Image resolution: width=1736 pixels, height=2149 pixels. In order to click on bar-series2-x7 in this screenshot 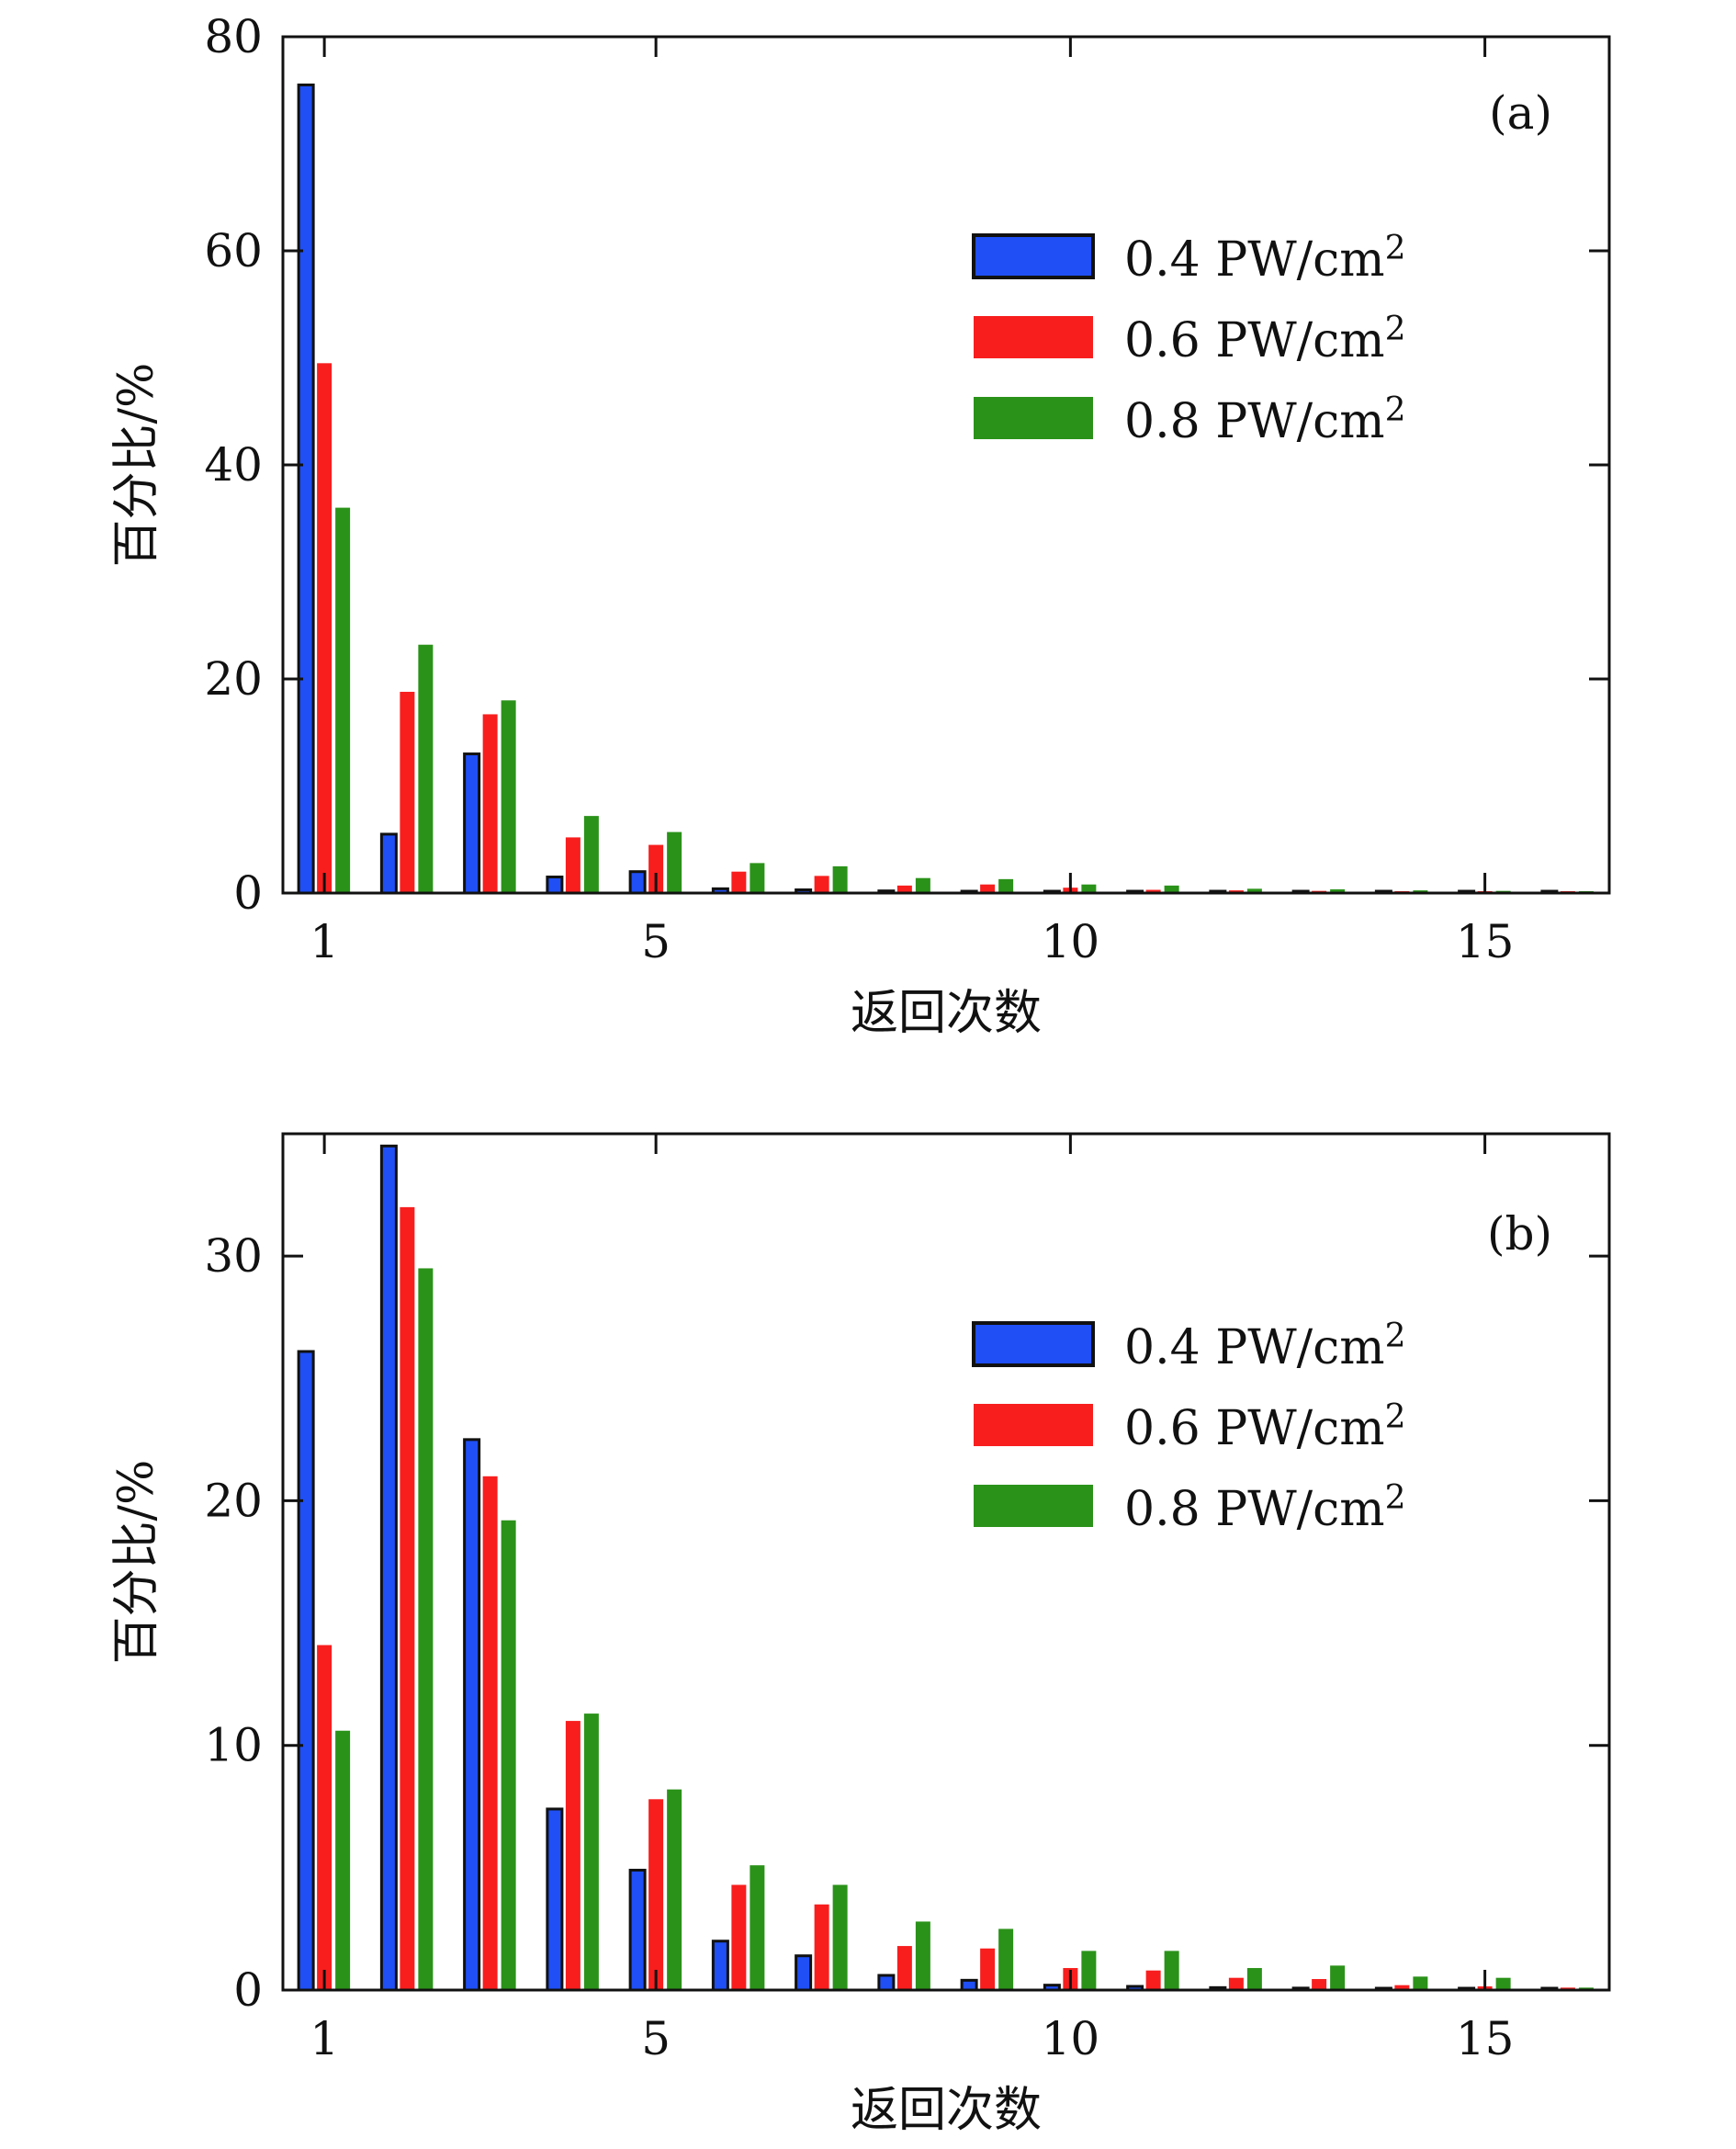, I will do `click(821, 1947)`.